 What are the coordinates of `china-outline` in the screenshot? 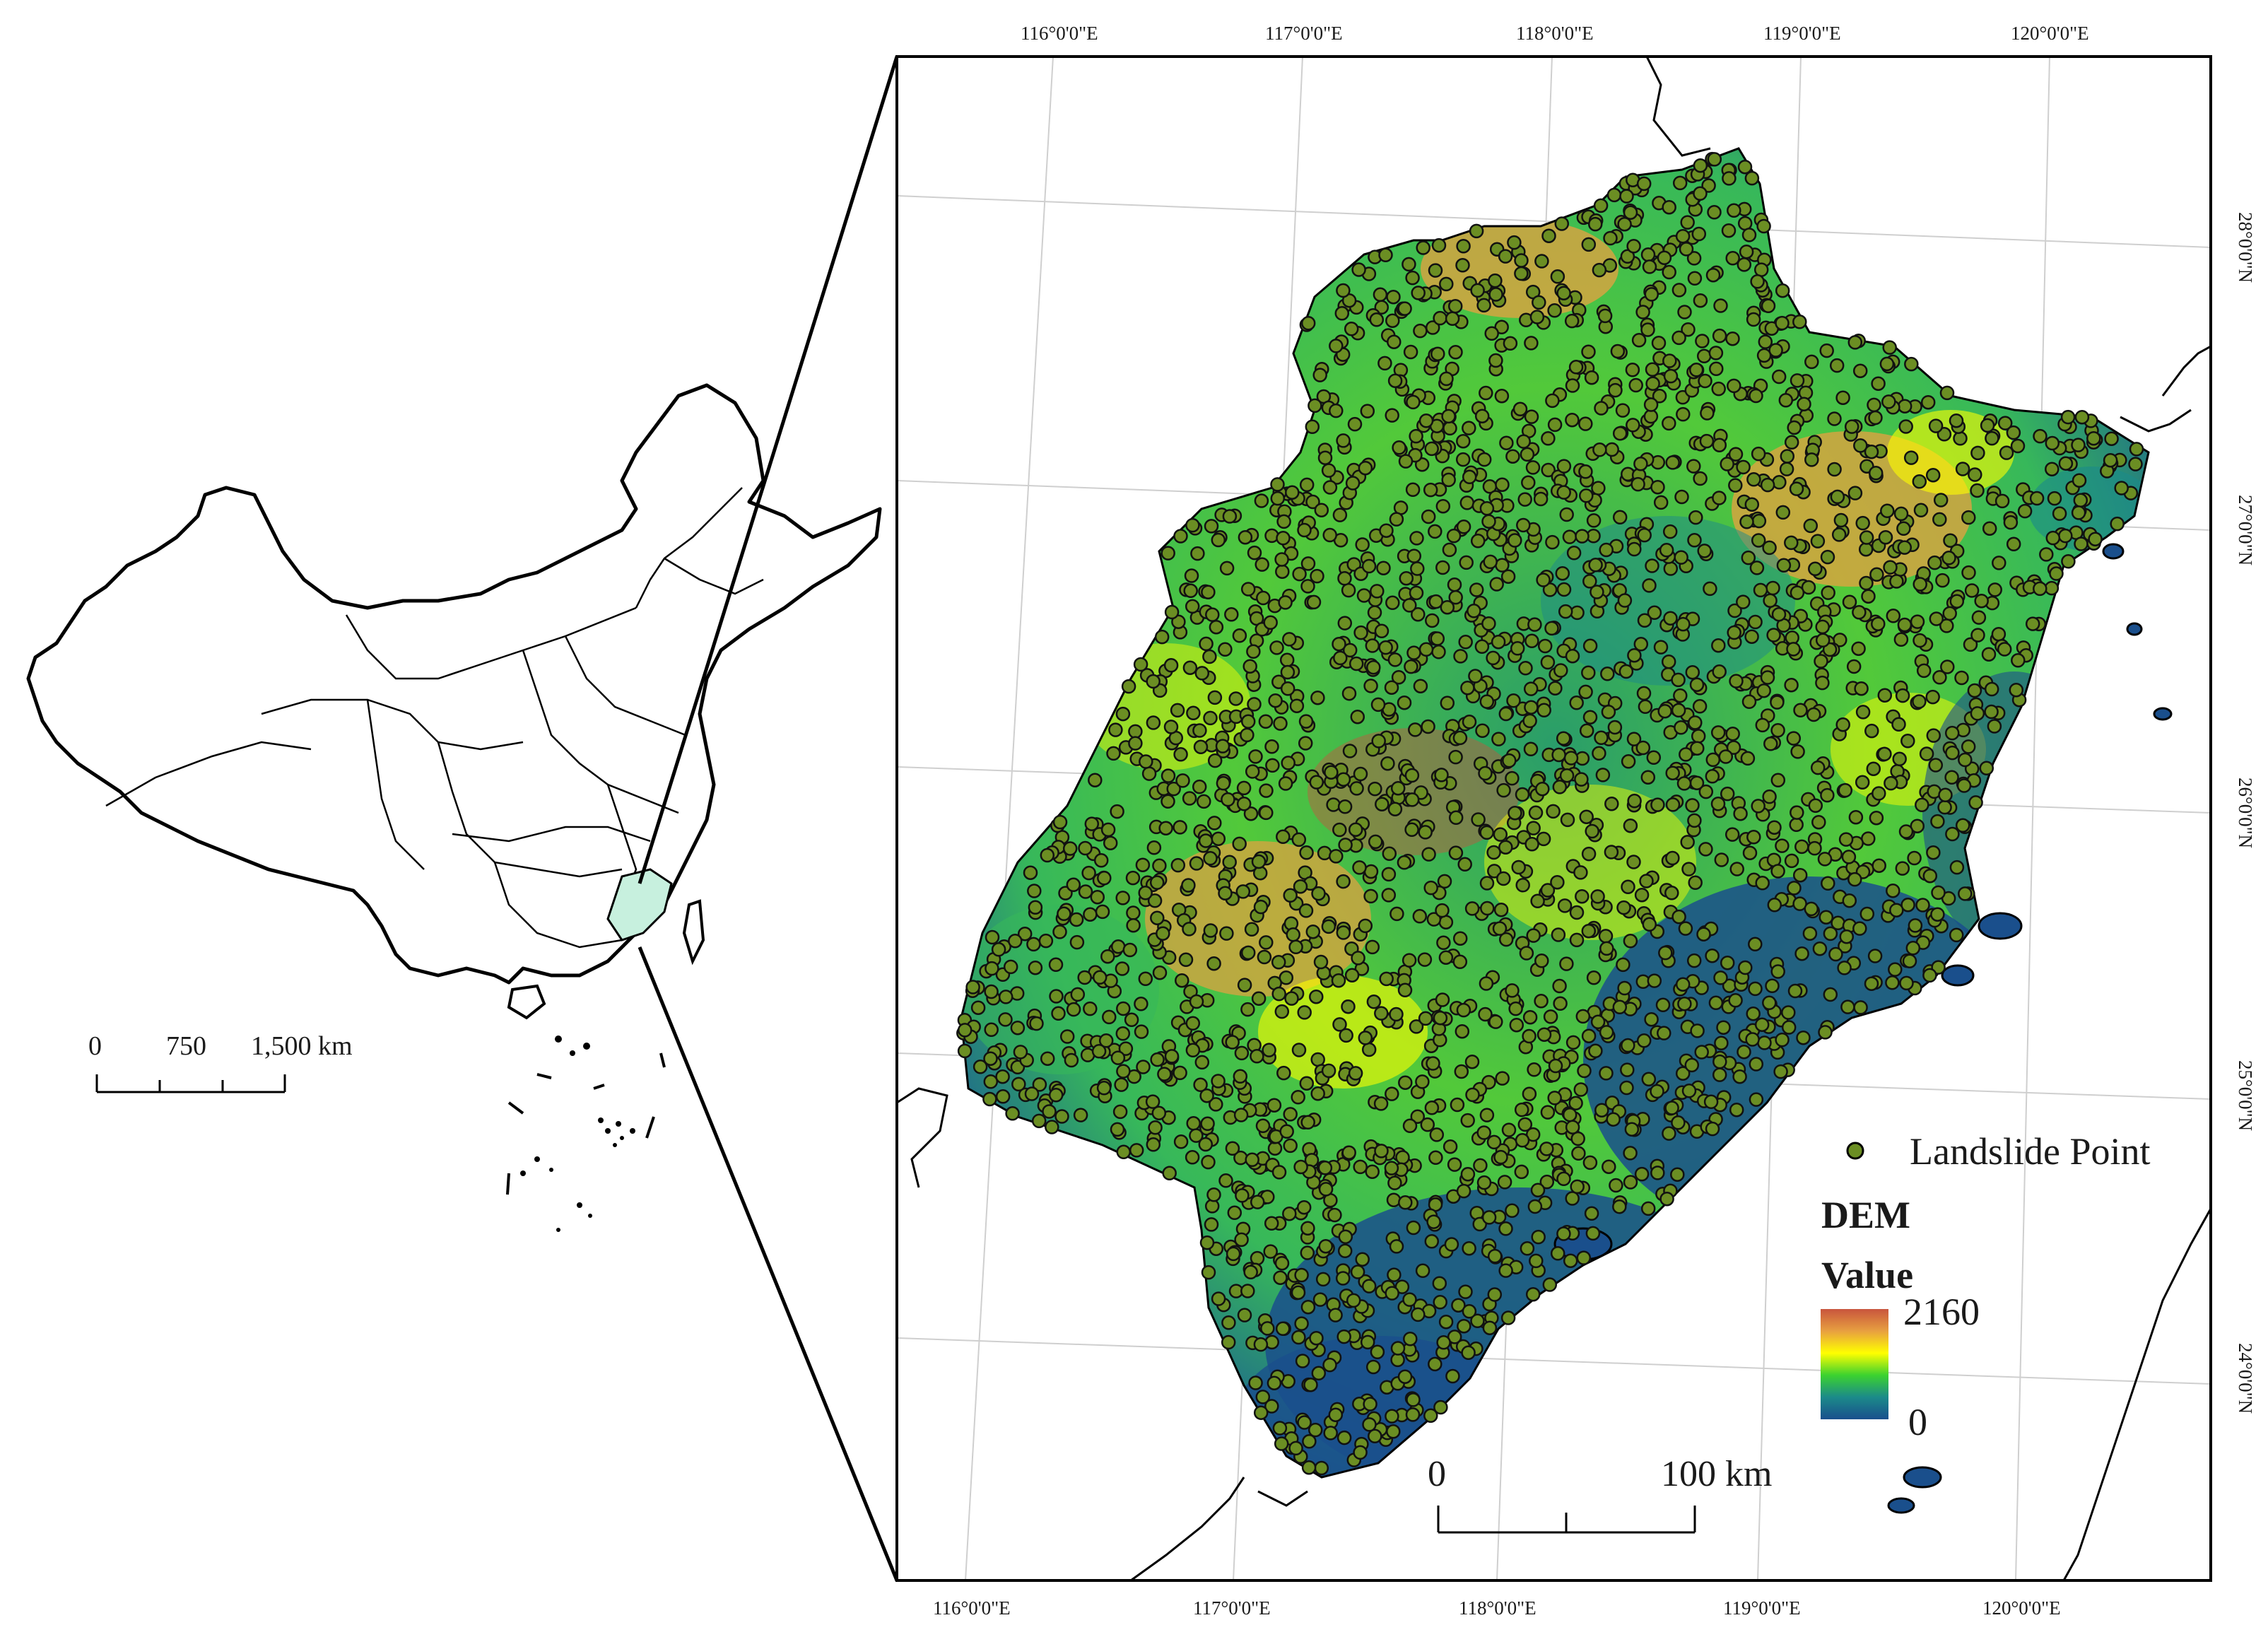 It's located at (454, 684).